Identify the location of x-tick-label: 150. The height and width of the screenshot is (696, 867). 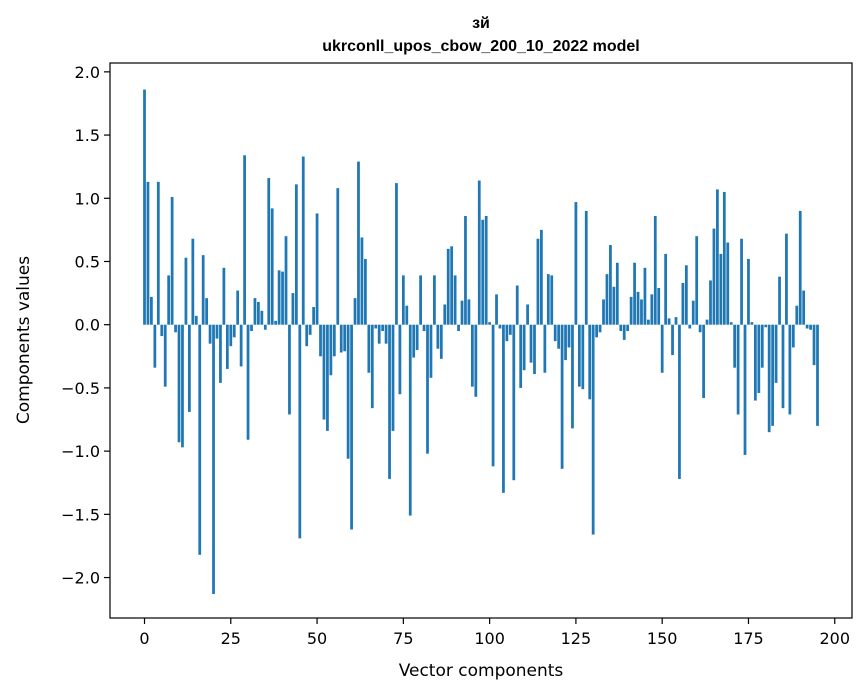
(662, 638).